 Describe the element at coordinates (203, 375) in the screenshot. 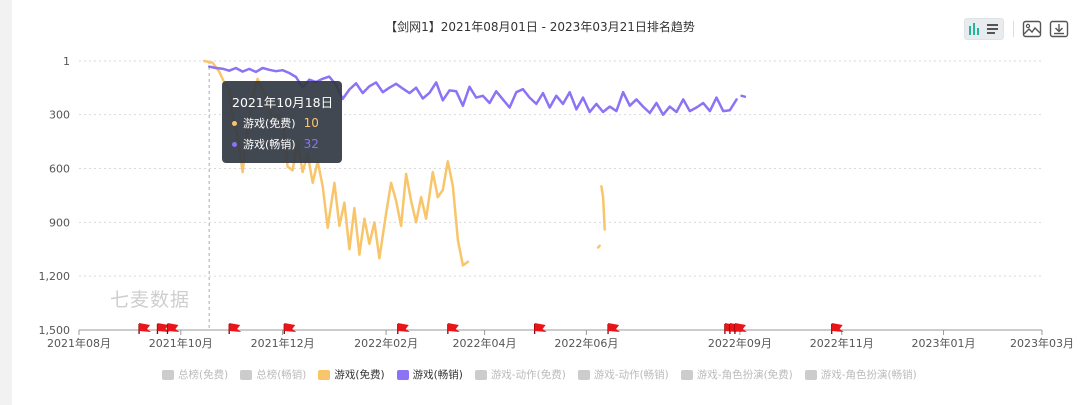

I see `legend-label: 总榜(免费)` at that location.